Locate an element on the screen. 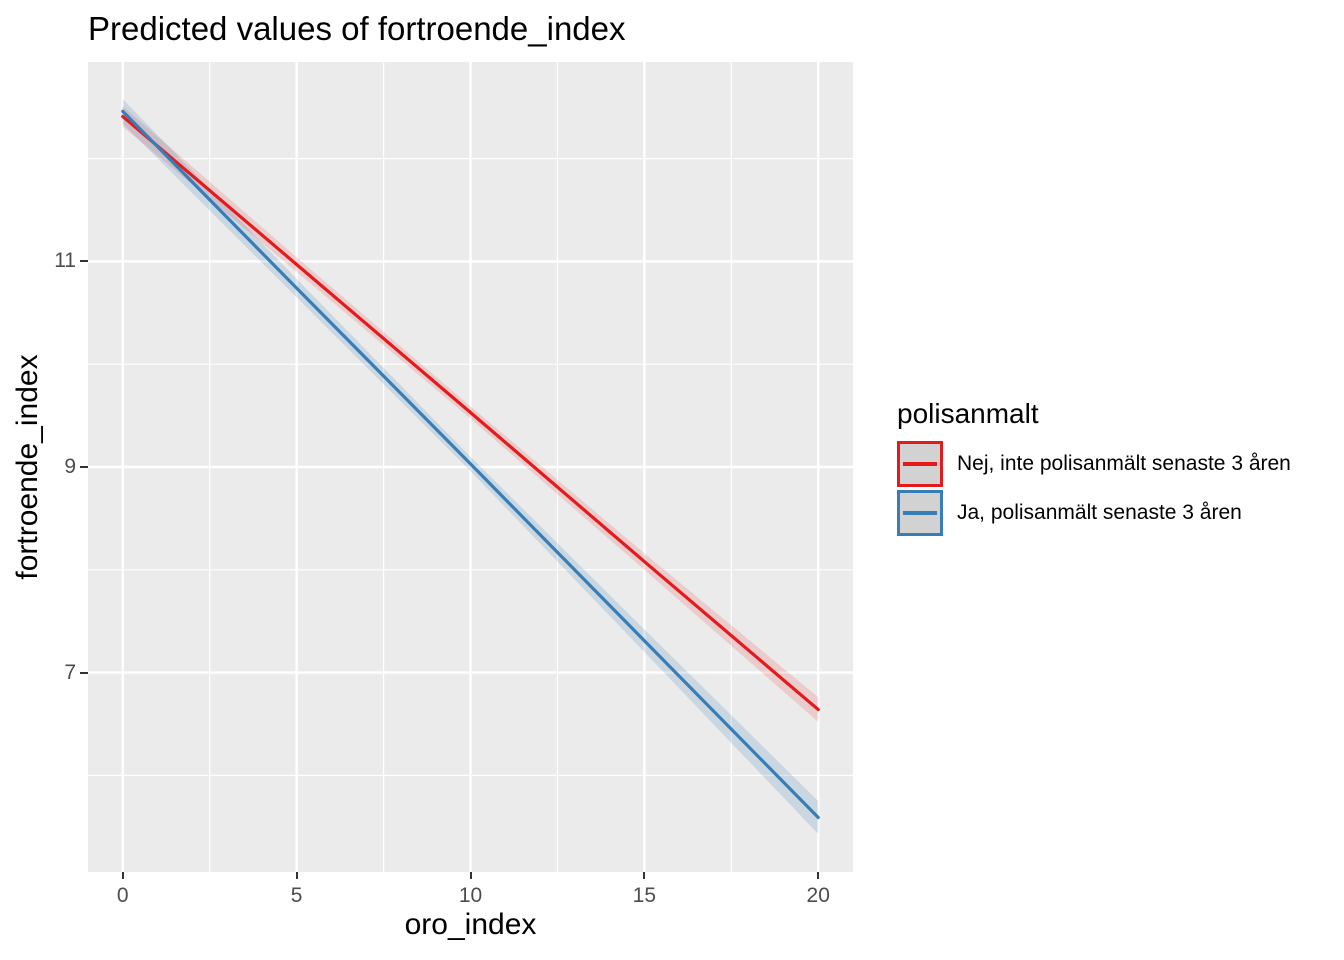  plot-title: Predicted values of fortroende_index is located at coordinates (357, 28).